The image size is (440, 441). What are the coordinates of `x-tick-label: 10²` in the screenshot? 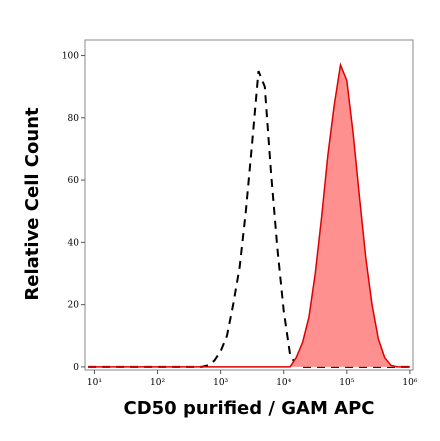 It's located at (157, 383).